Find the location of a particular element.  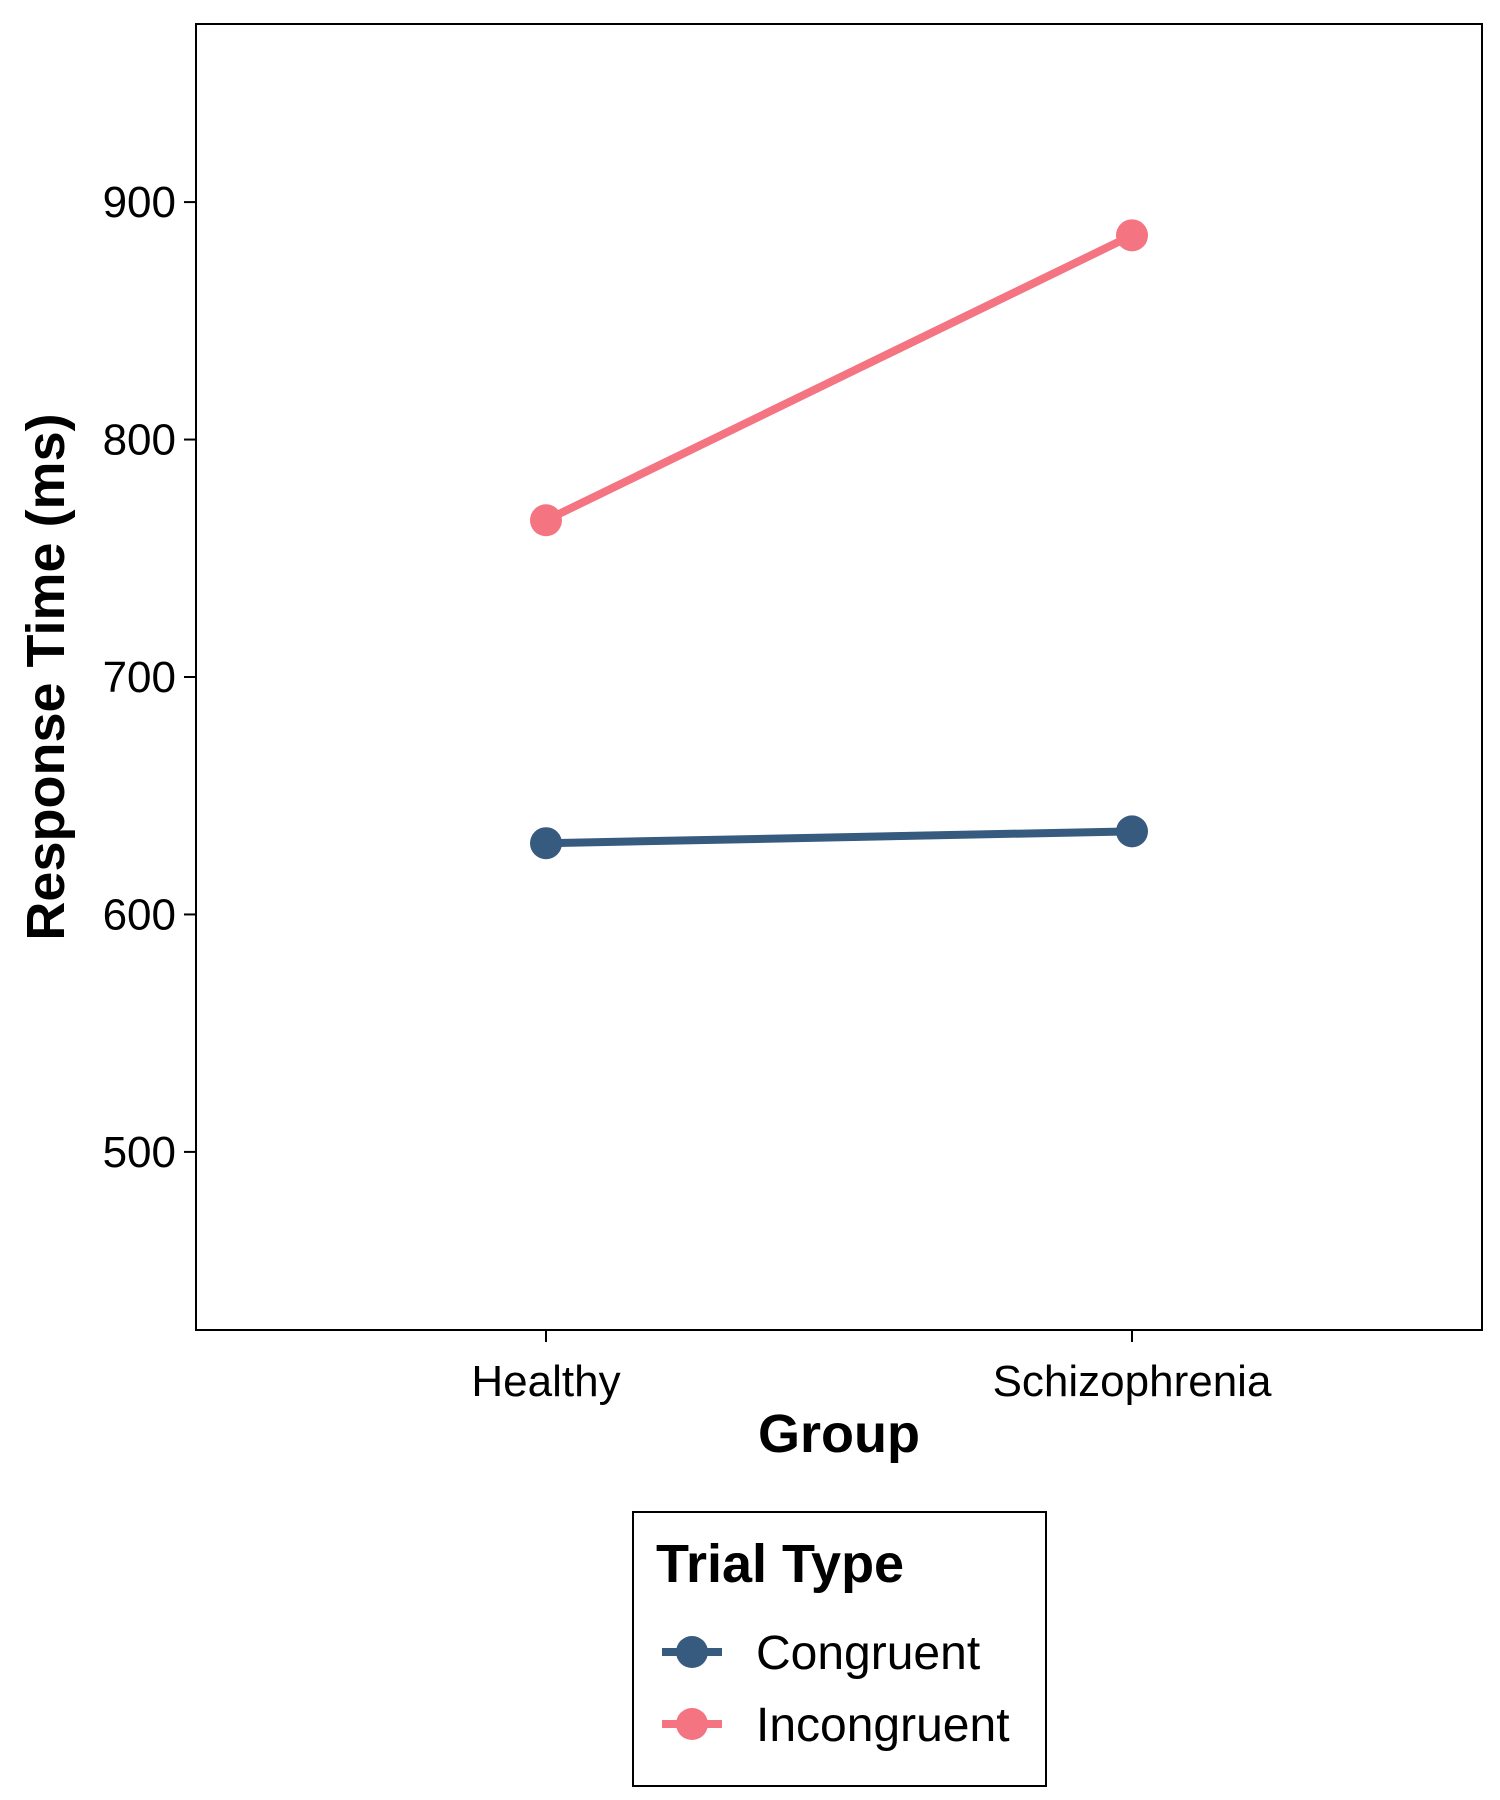

y-axis: 500 600 700 800 900 is located at coordinates (149, 677).